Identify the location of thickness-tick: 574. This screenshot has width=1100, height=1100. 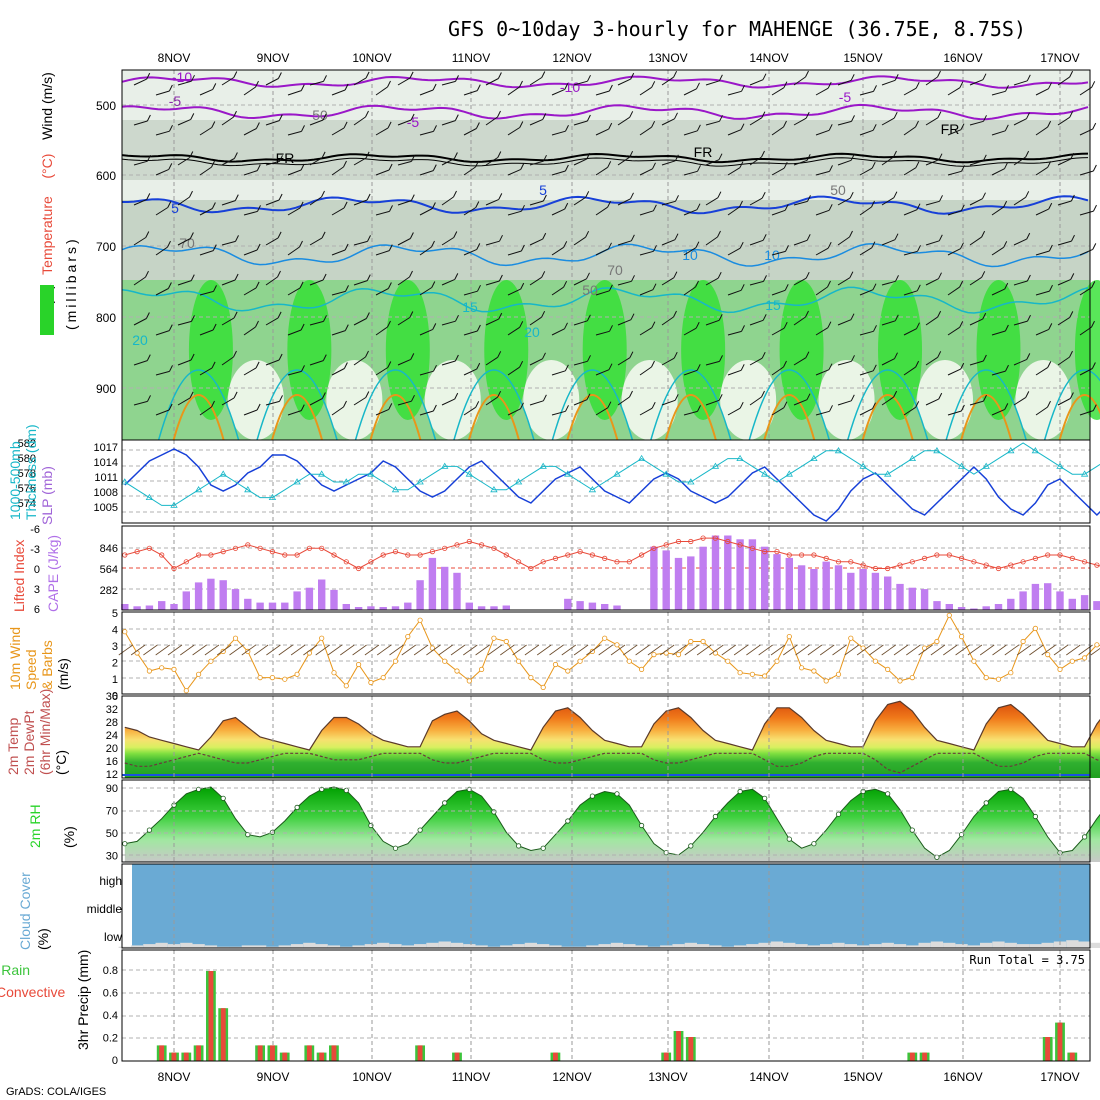
(27, 504).